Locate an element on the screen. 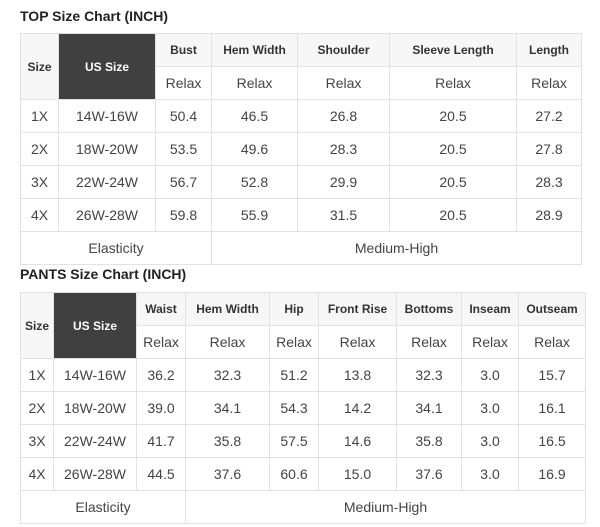  table-cell: 13.8 is located at coordinates (357, 375).